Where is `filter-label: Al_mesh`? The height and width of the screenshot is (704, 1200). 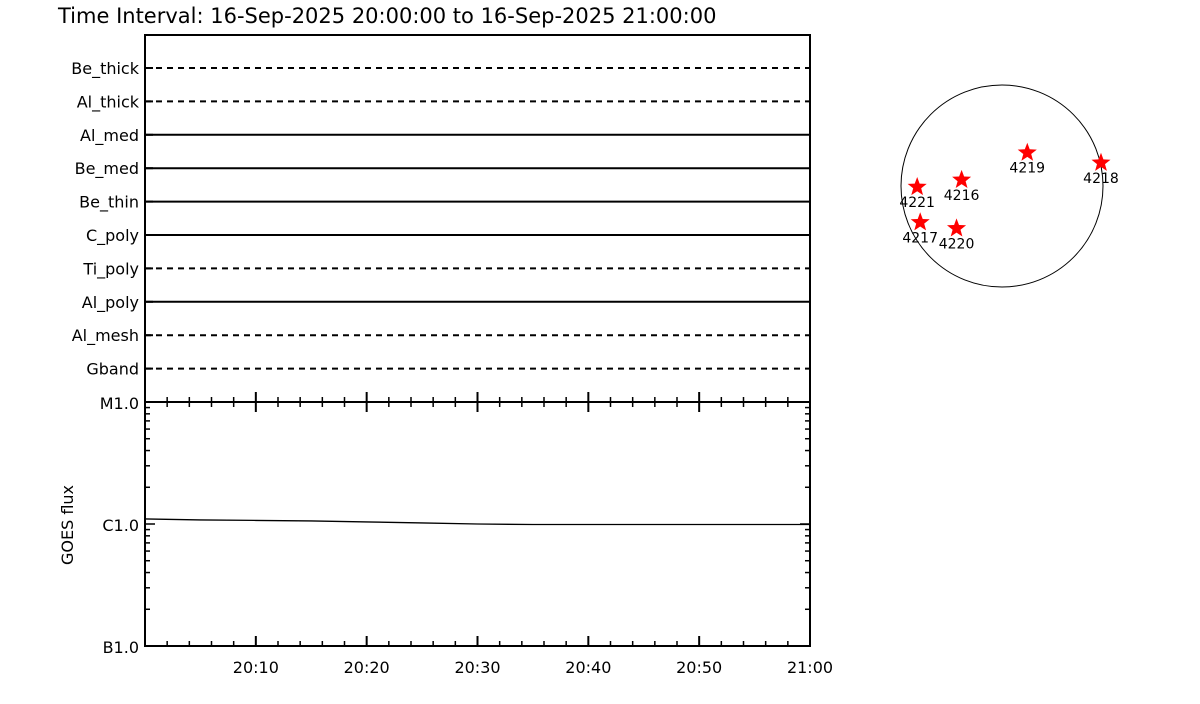
filter-label: Al_mesh is located at coordinates (105, 336).